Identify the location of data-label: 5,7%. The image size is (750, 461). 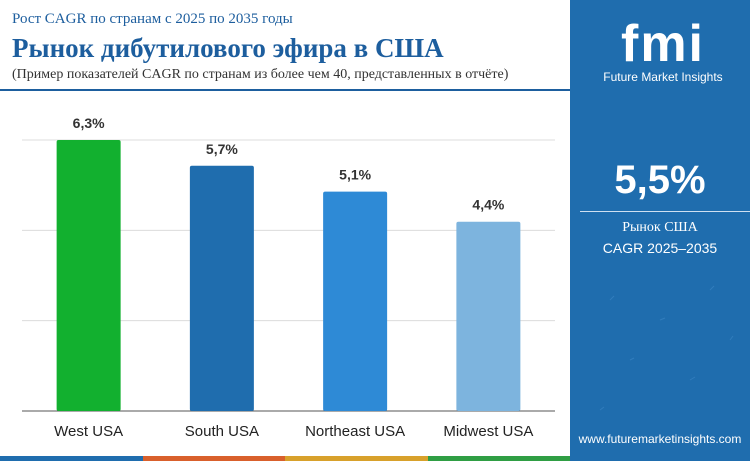
(222, 149).